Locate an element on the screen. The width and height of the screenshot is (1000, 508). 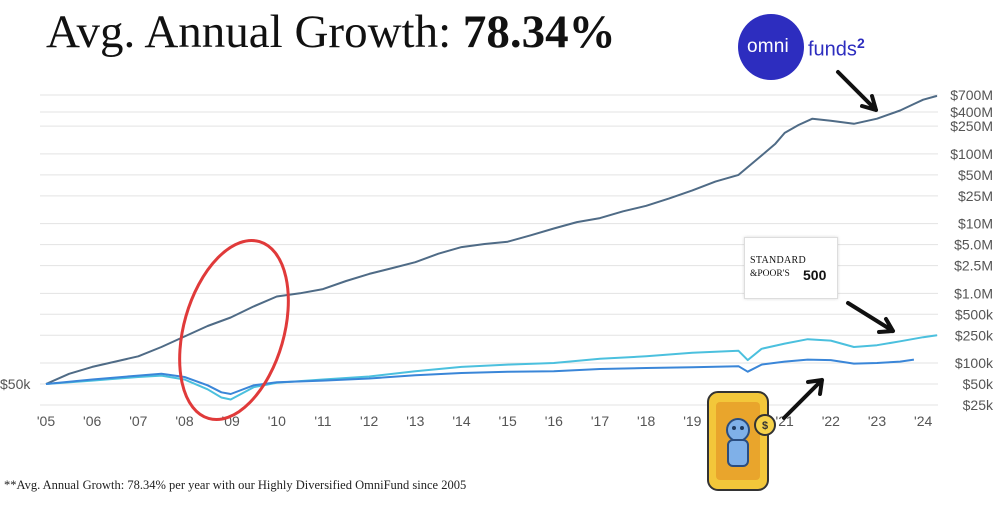
x-tick-label: '07 is located at coordinates (138, 421).